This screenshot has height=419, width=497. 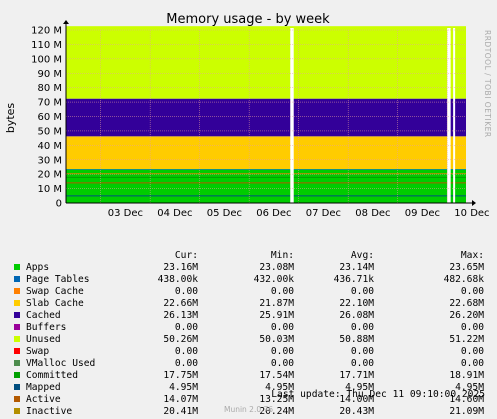 What do you see at coordinates (49, 117) in the screenshot?
I see `y-tick-label: 60 M` at bounding box center [49, 117].